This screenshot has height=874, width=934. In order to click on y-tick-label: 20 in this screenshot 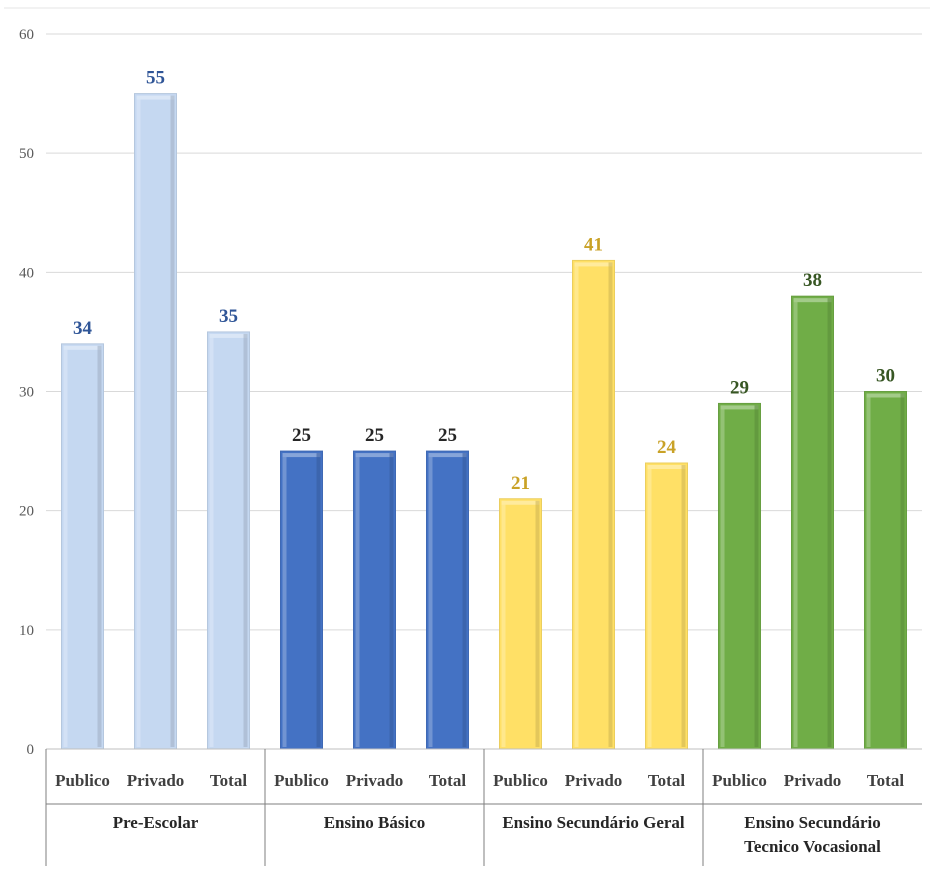, I will do `click(26, 512)`.